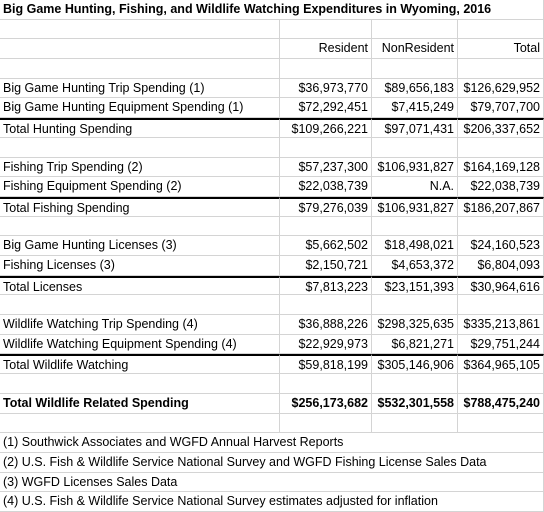  What do you see at coordinates (326, 88) in the screenshot?
I see `row-value: $36,973,770` at bounding box center [326, 88].